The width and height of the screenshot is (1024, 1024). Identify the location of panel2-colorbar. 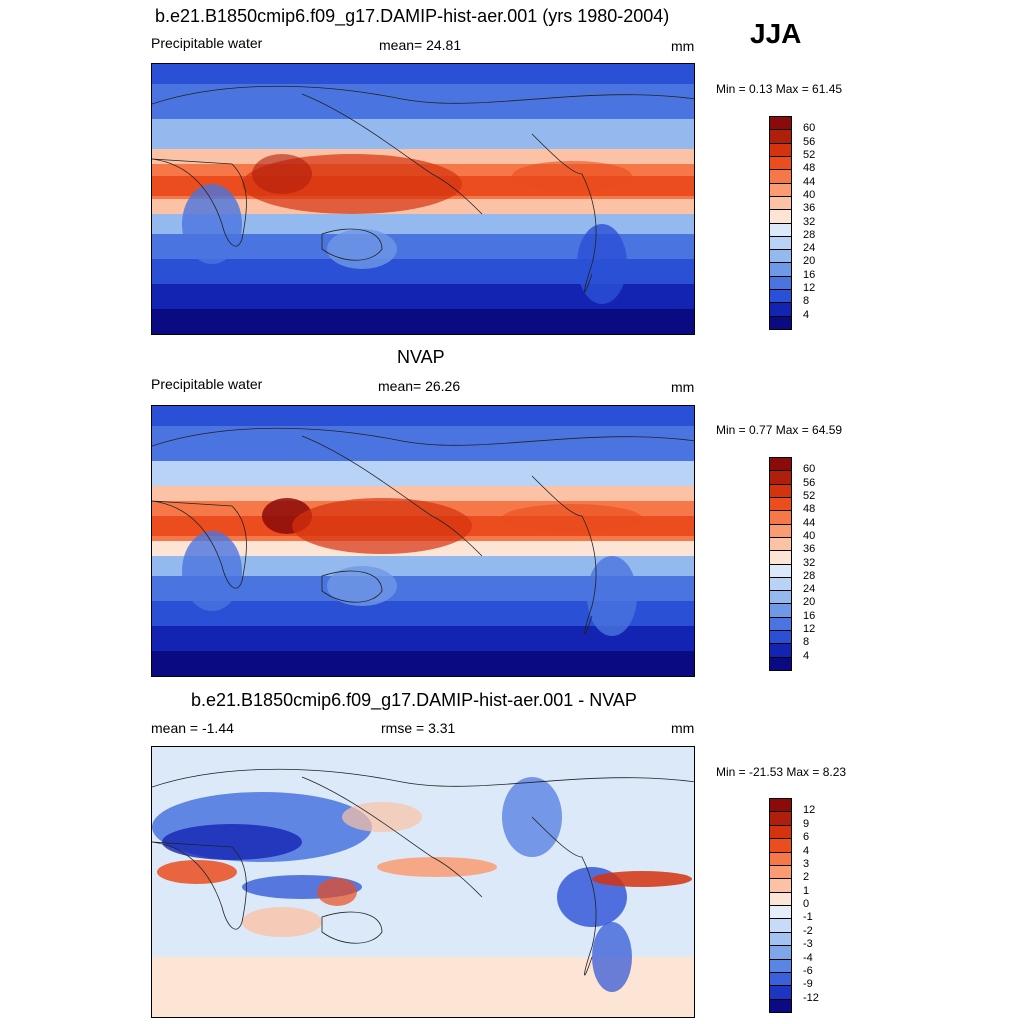
(780, 564).